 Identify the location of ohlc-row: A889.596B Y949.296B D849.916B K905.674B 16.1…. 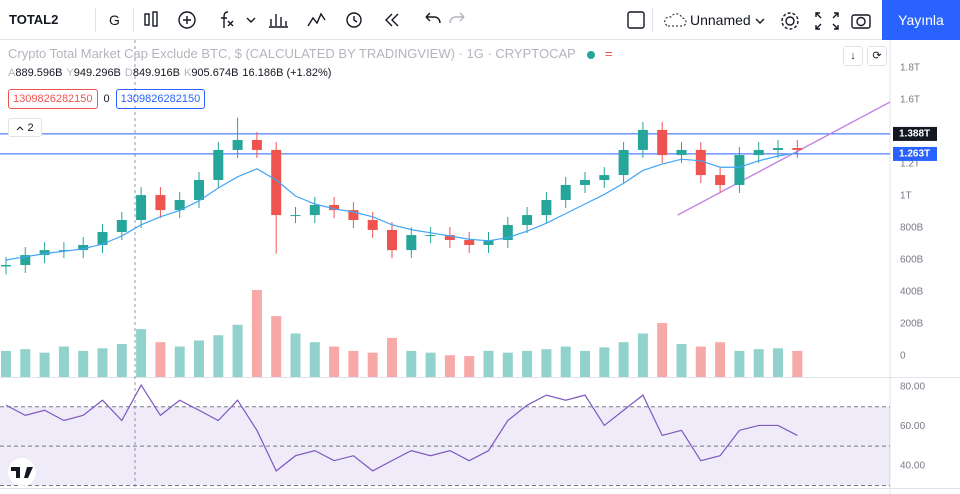
(310, 73).